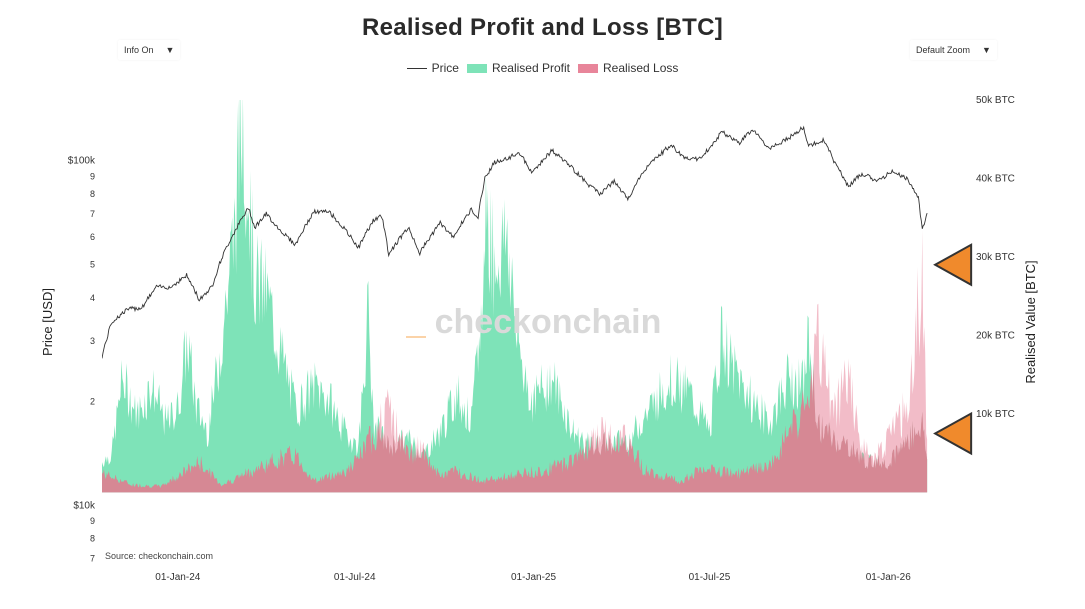 This screenshot has width=1085, height=609. Describe the element at coordinates (92, 341) in the screenshot. I see `y-left-tick-label: 3` at that location.